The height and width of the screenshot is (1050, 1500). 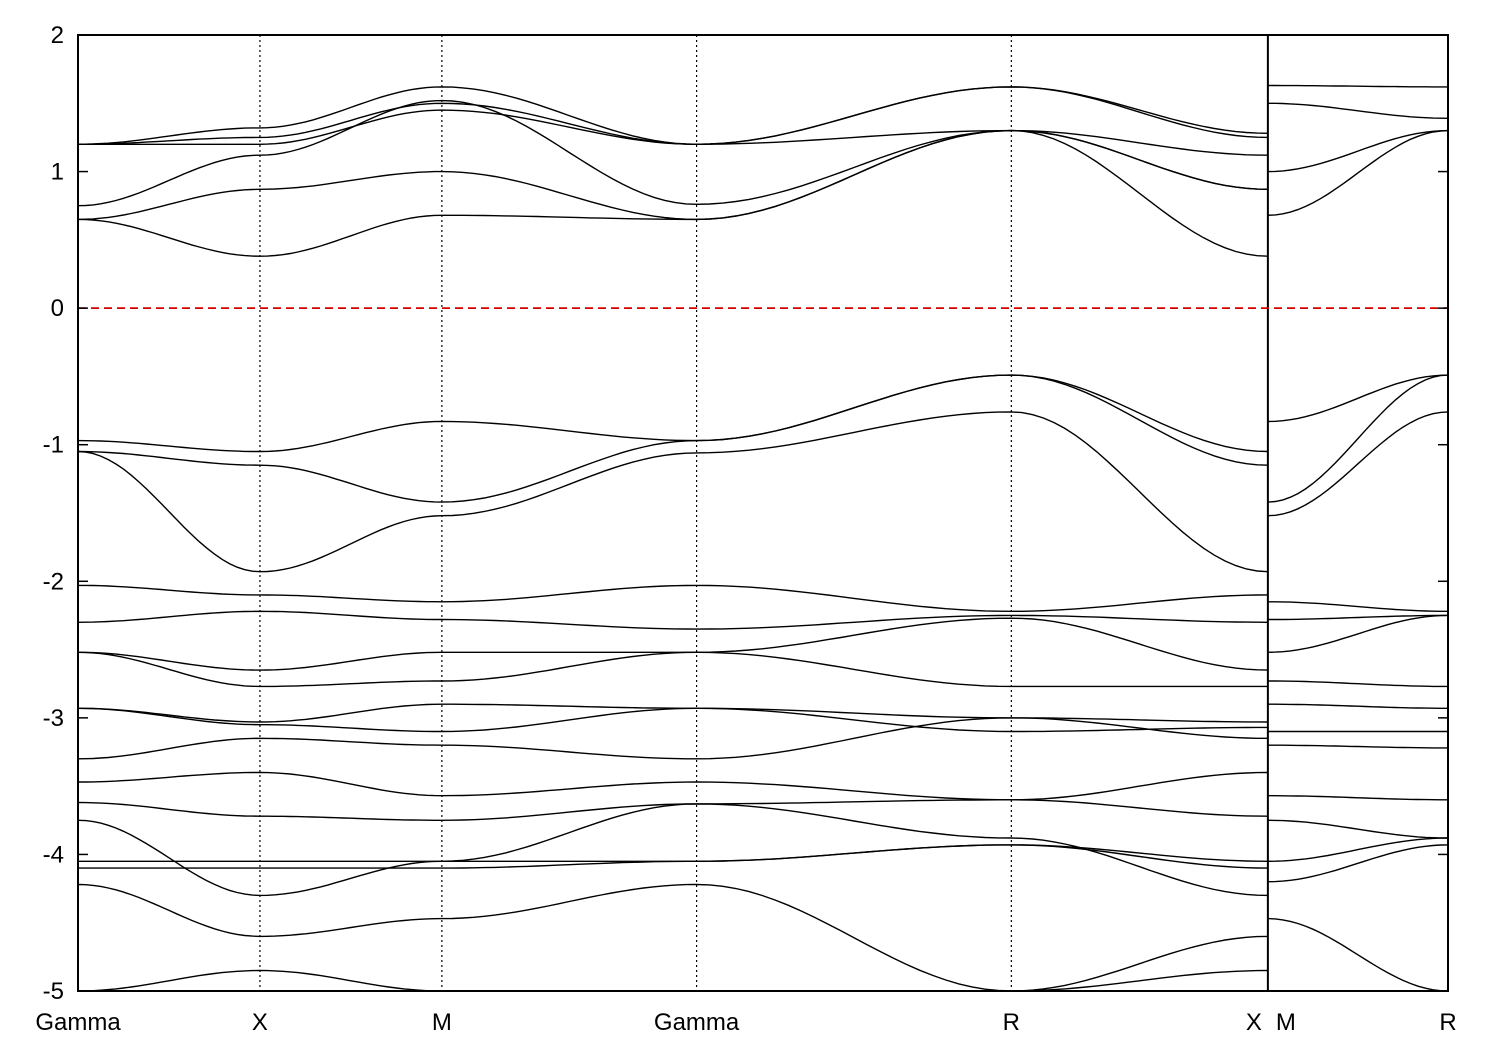 I want to click on kpath-label-4: R, so click(x=1011, y=1022).